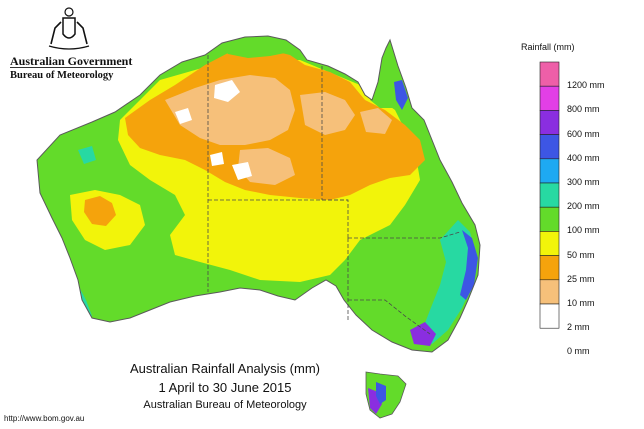 The image size is (644, 429). I want to click on legend-label: 800 mm, so click(583, 109).